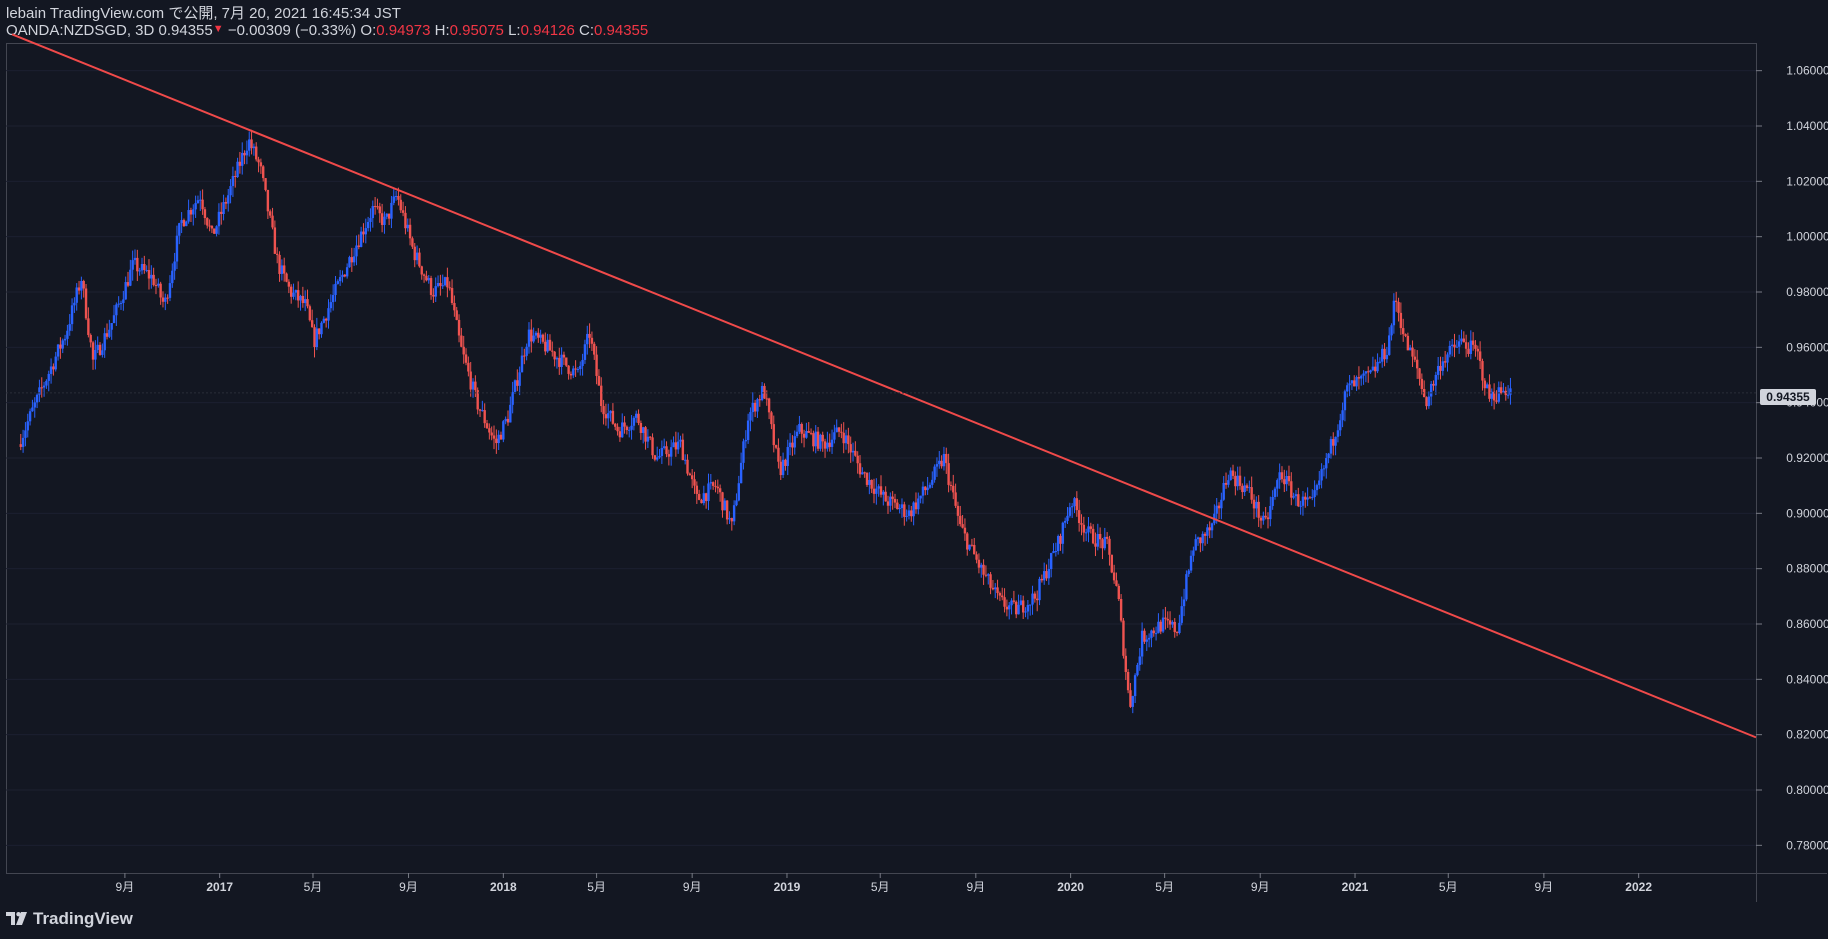 The height and width of the screenshot is (939, 1828). What do you see at coordinates (476, 30) in the screenshot?
I see `high-value: 0.95075` at bounding box center [476, 30].